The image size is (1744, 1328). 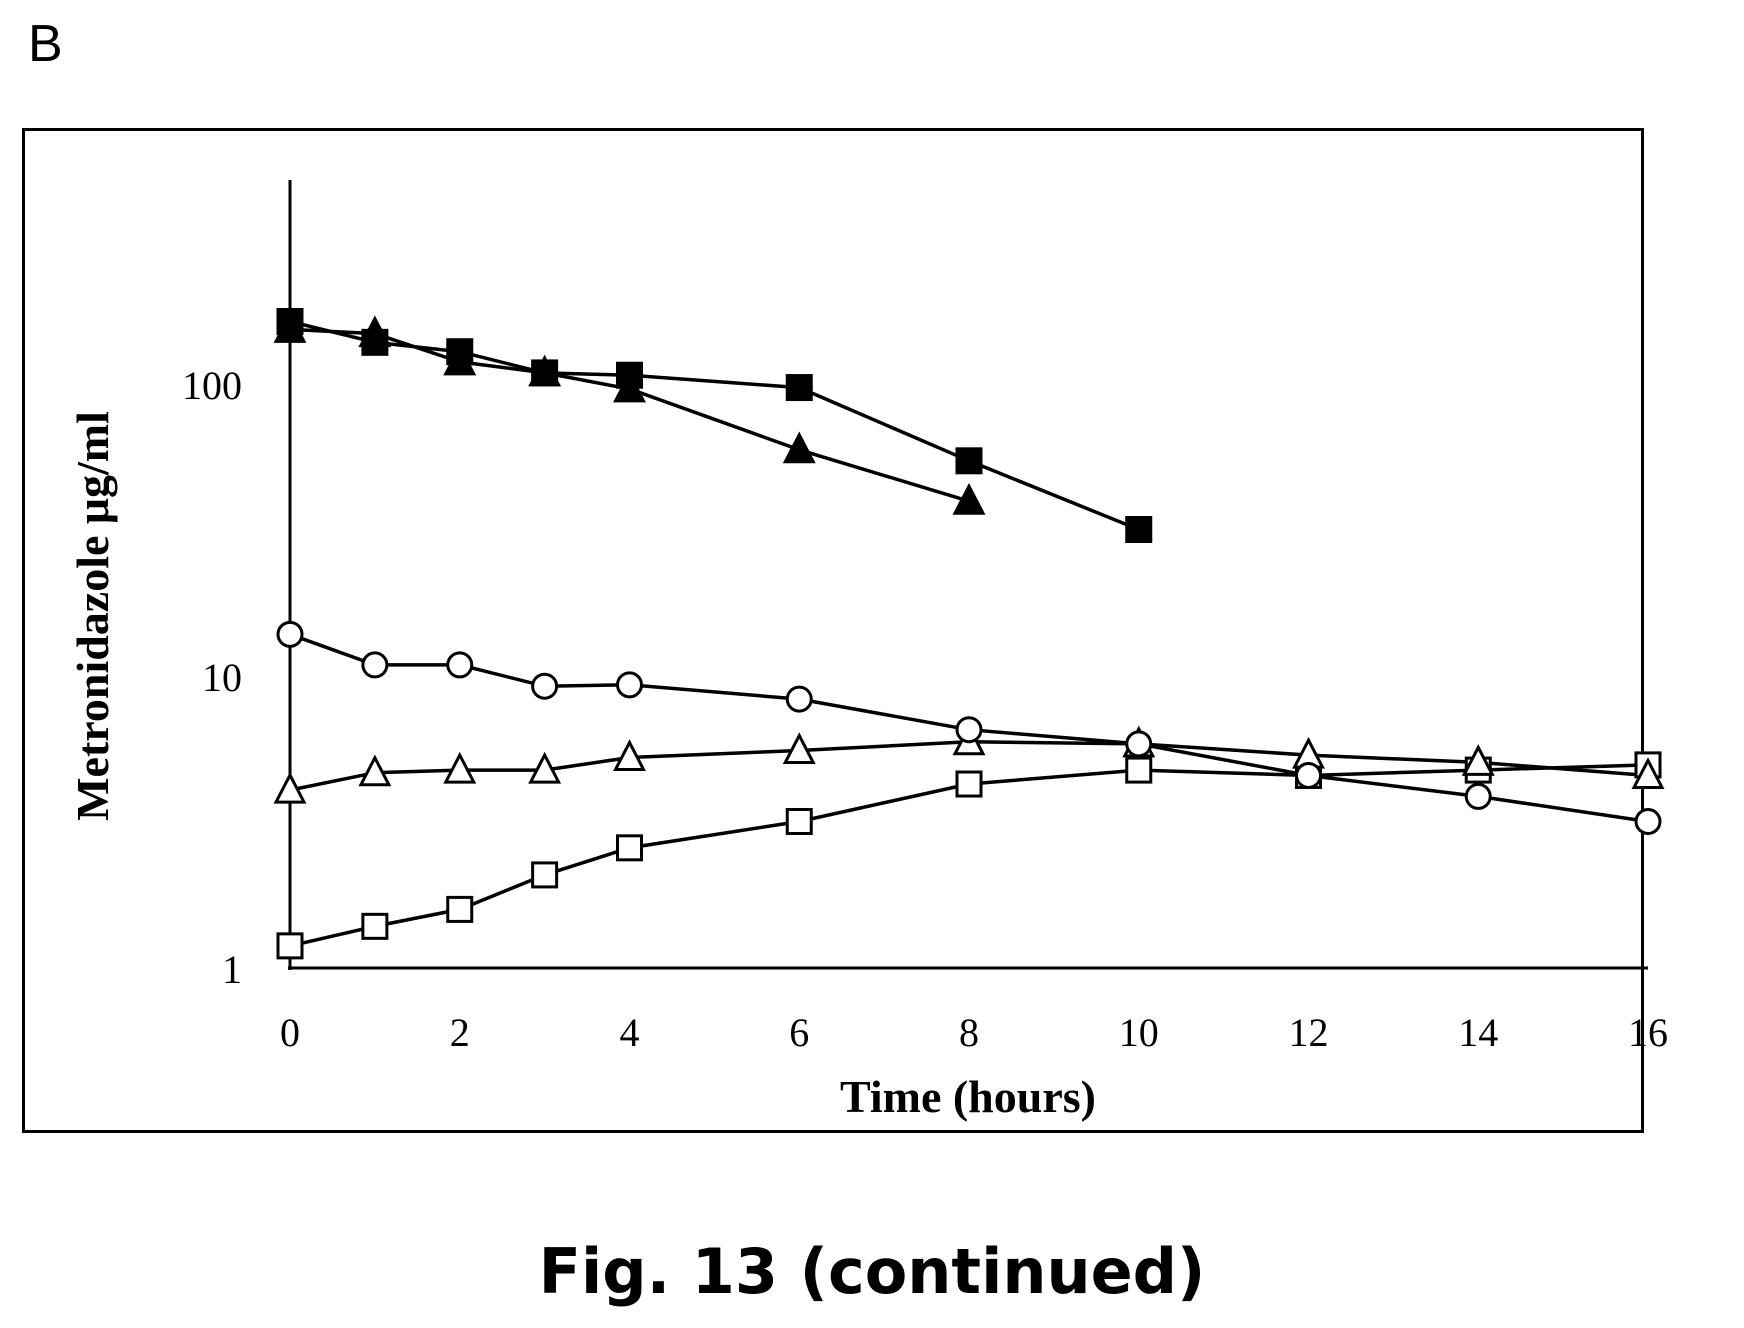 What do you see at coordinates (872, 1271) in the screenshot?
I see `figure-caption: Fig. 13 (continued)` at bounding box center [872, 1271].